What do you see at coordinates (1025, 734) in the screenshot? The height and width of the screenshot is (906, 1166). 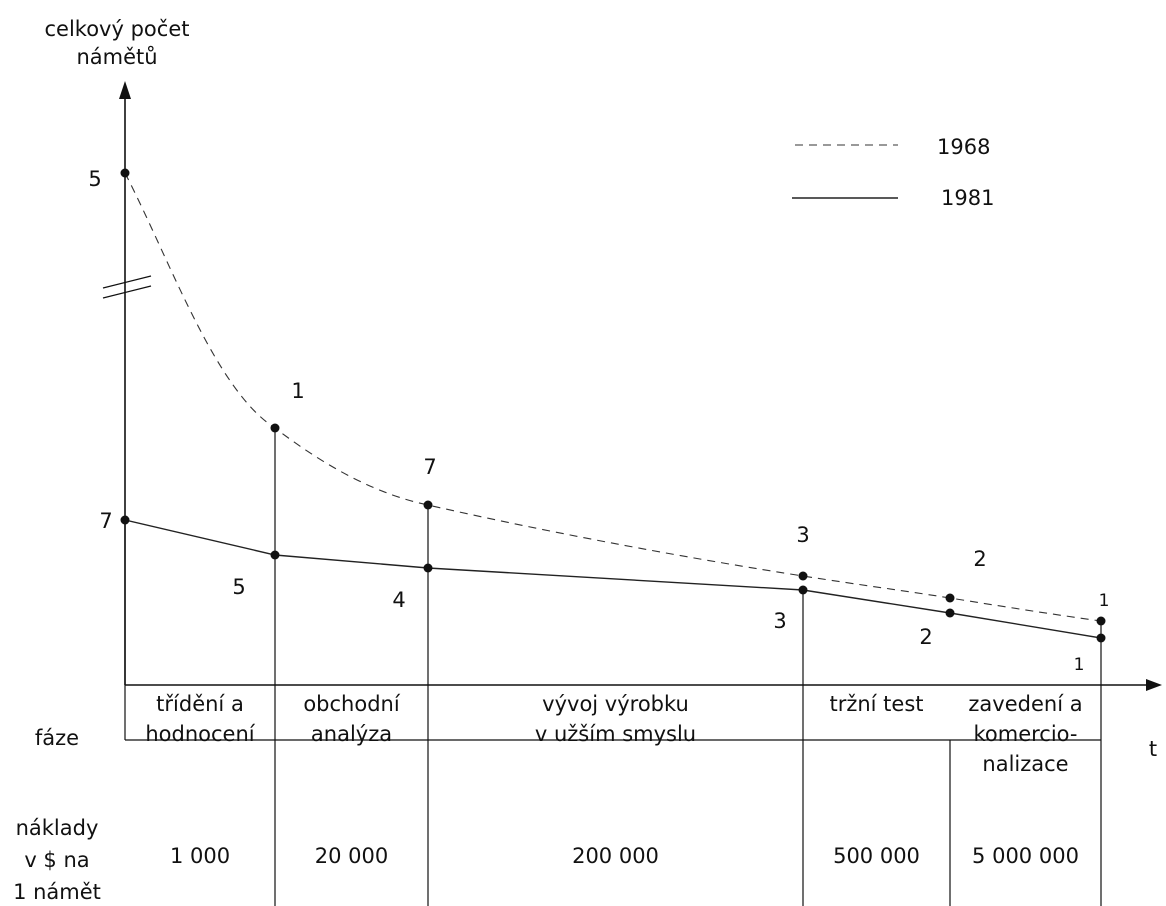 I see `phase-4-line-1: komercio-` at bounding box center [1025, 734].